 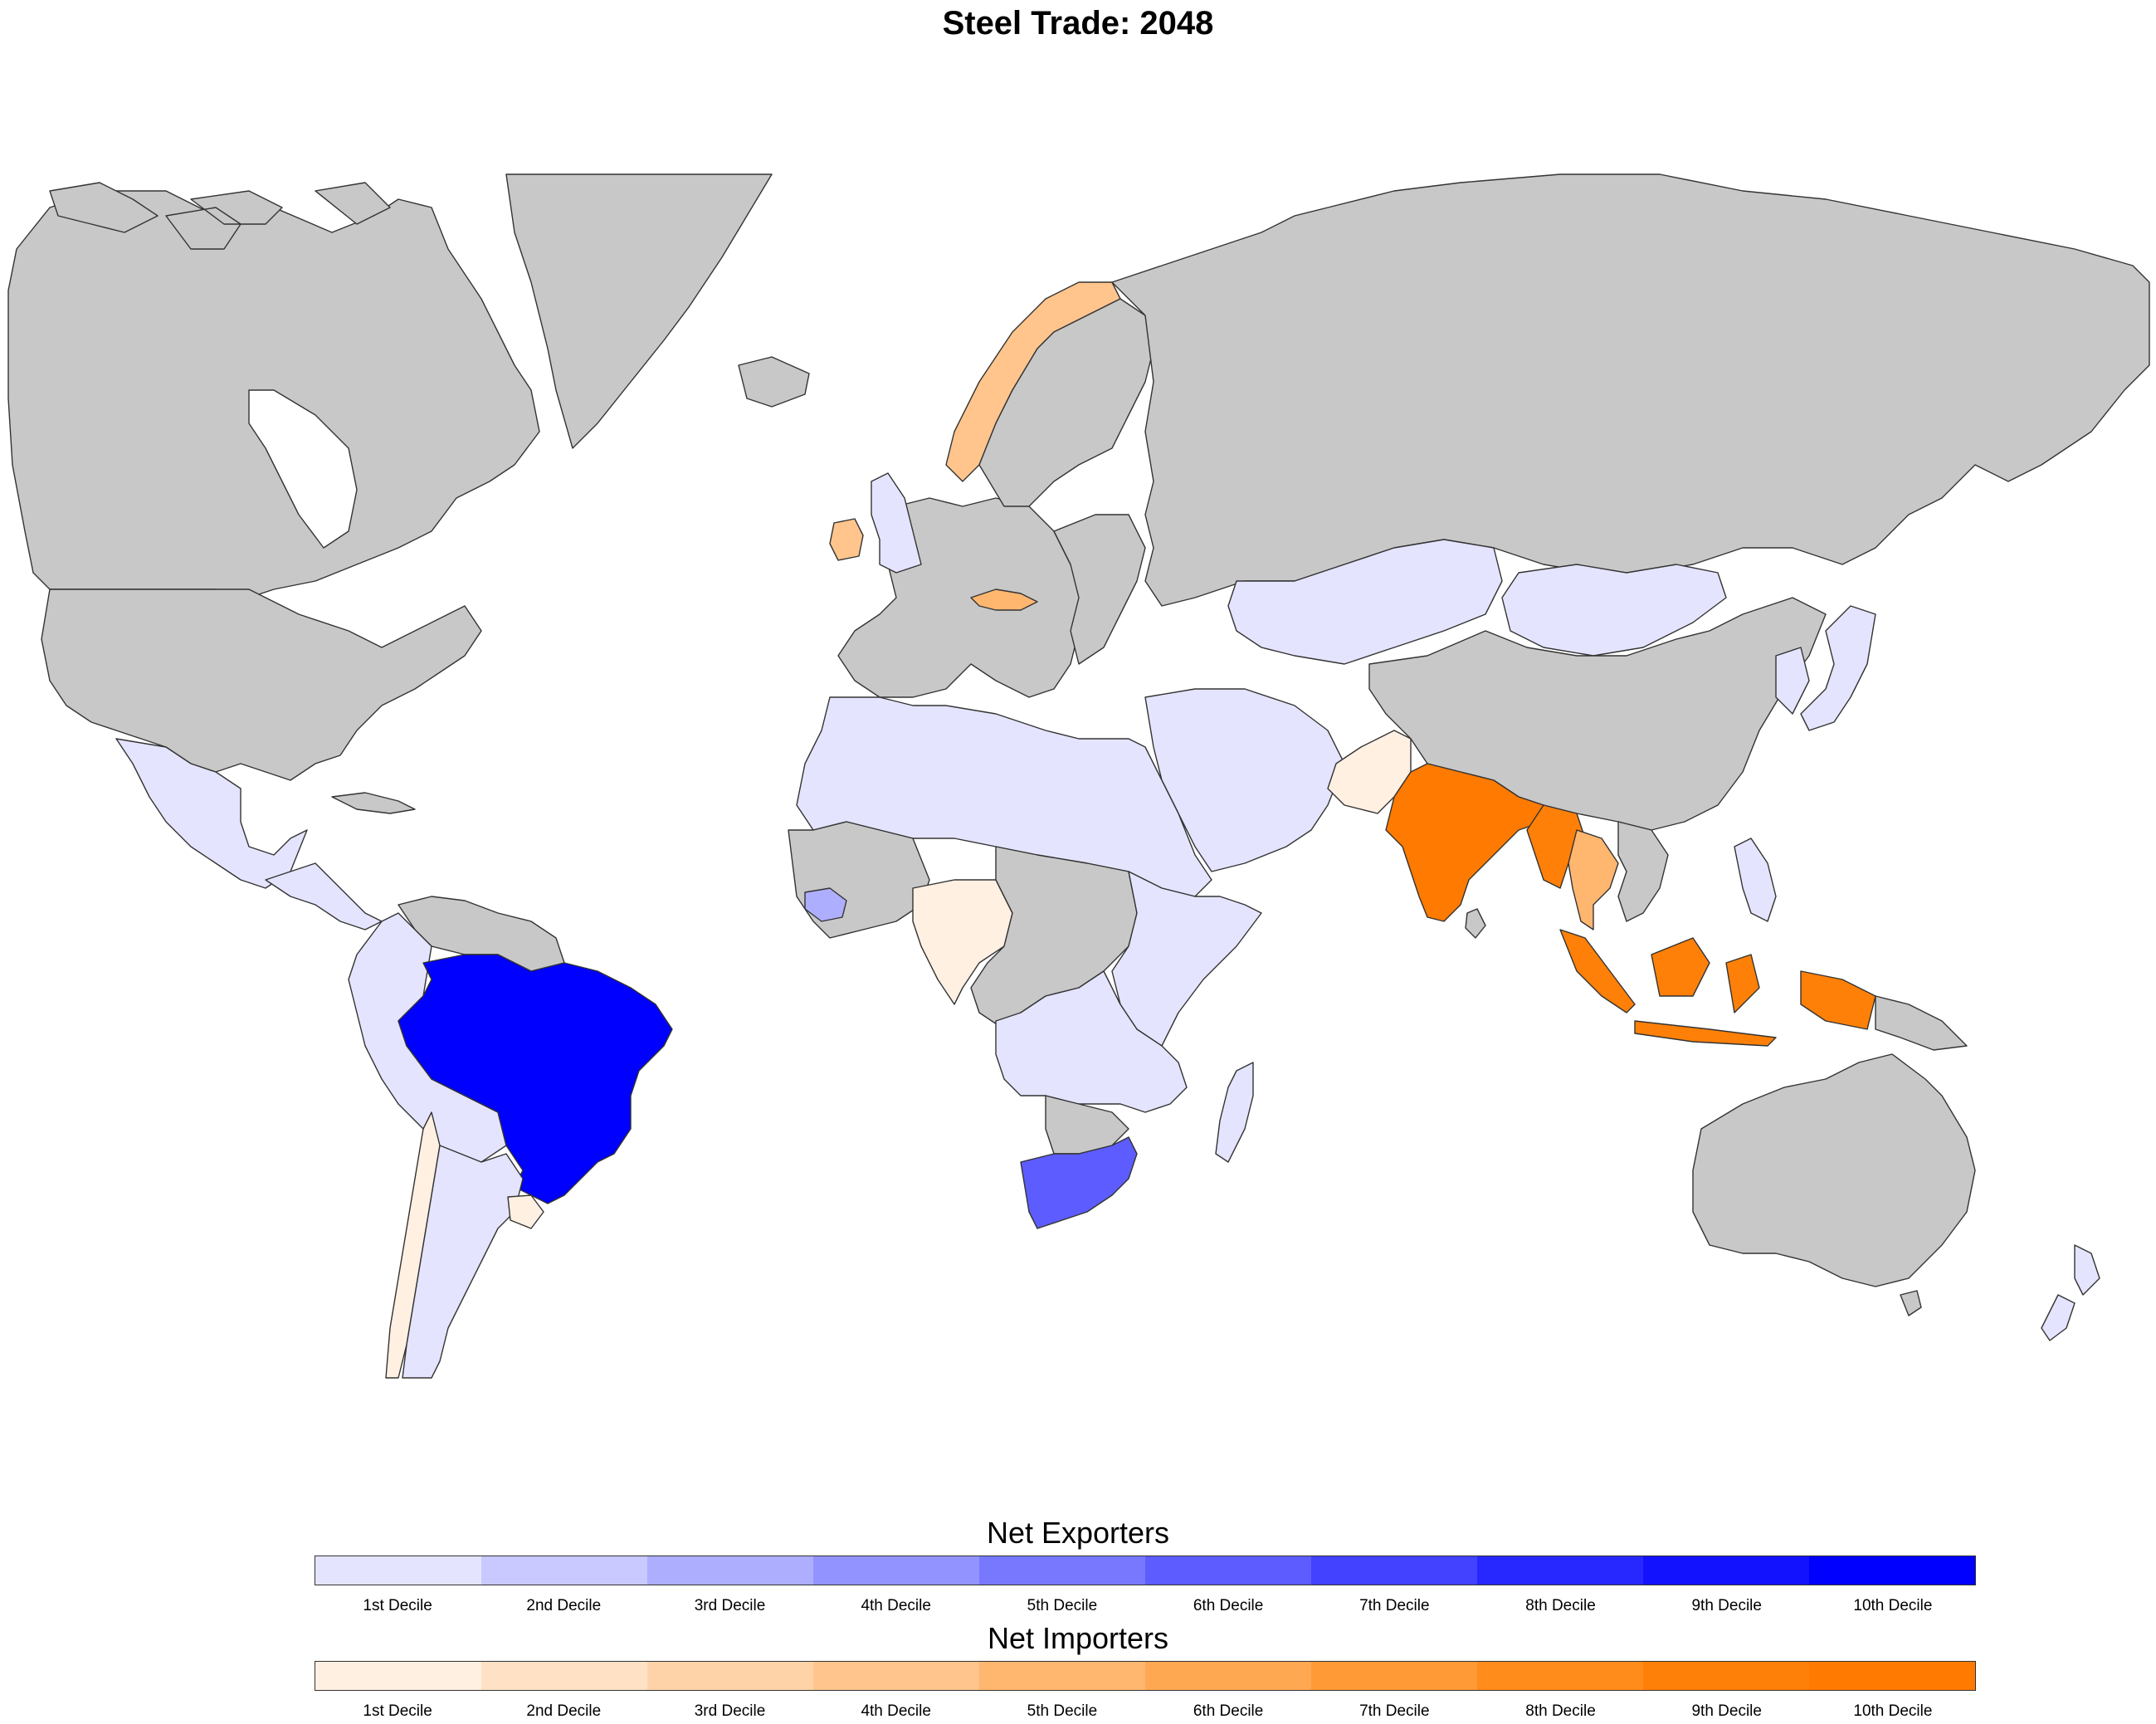 What do you see at coordinates (1643, 871) in the screenshot?
I see `indochina` at bounding box center [1643, 871].